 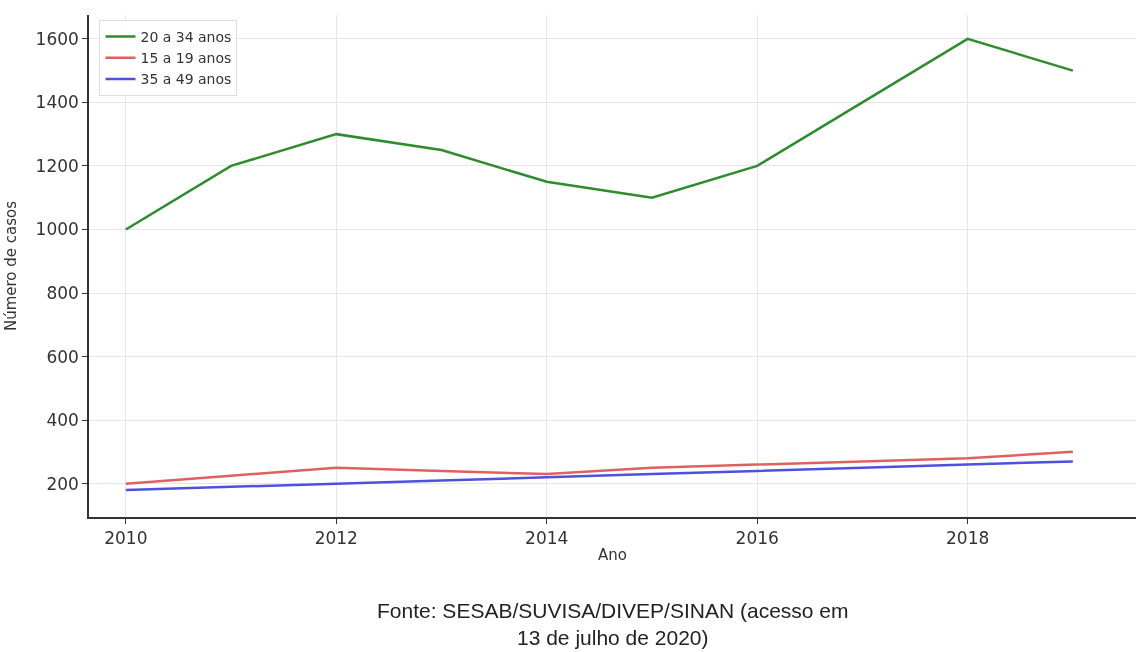 What do you see at coordinates (62, 420) in the screenshot?
I see `y-tick-label: 400` at bounding box center [62, 420].